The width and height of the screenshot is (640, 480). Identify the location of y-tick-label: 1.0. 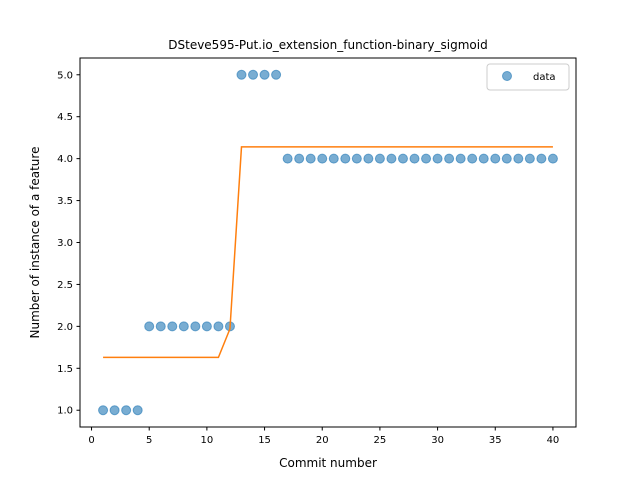
(65, 411).